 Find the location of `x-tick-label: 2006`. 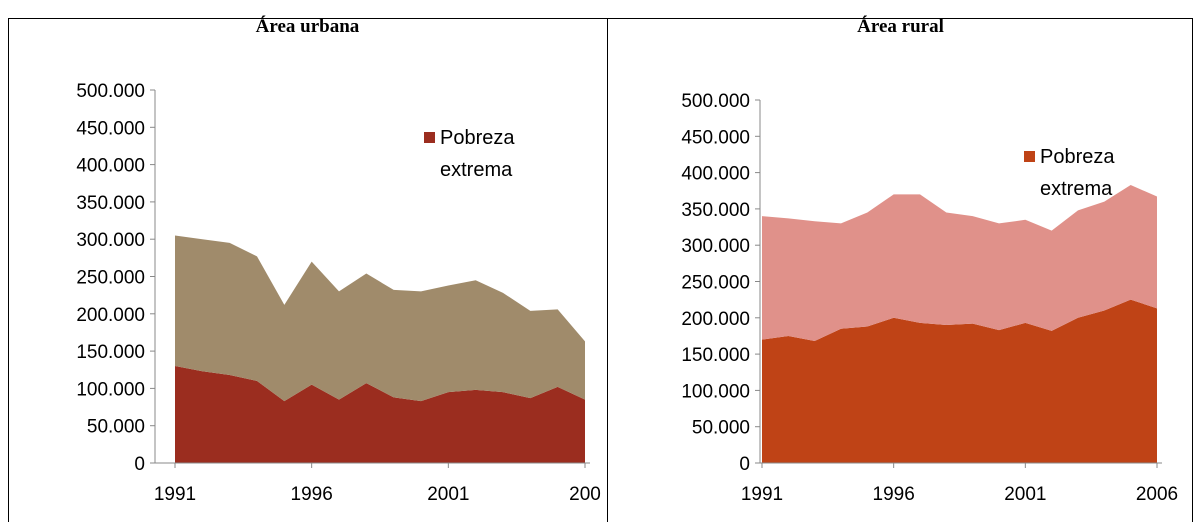

x-tick-label: 2006 is located at coordinates (1157, 494).